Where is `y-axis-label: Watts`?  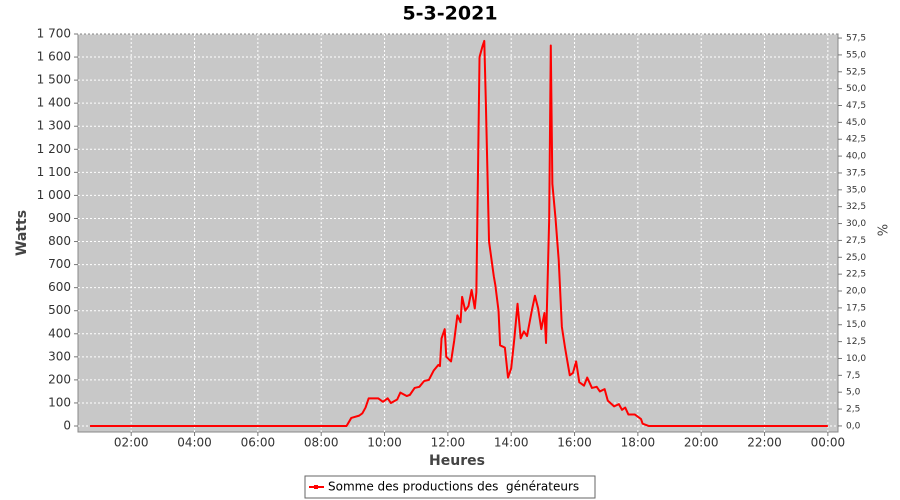
y-axis-label: Watts is located at coordinates (22, 233).